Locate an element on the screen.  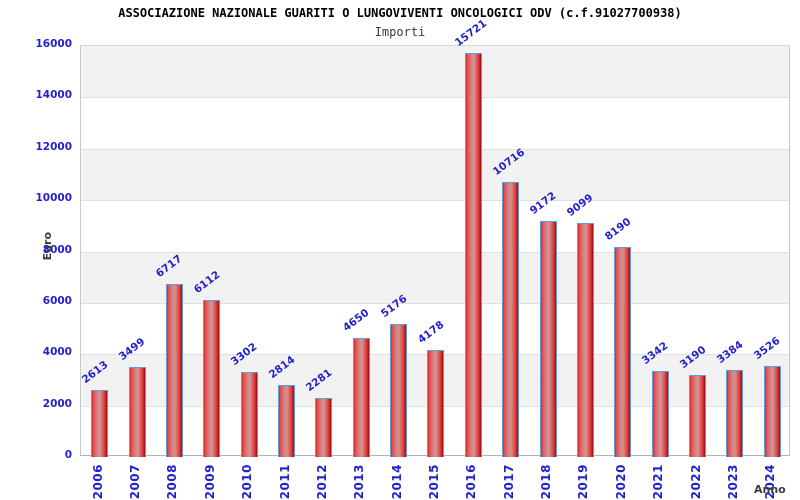
bar-slot: 3302 is located at coordinates (247, 251).